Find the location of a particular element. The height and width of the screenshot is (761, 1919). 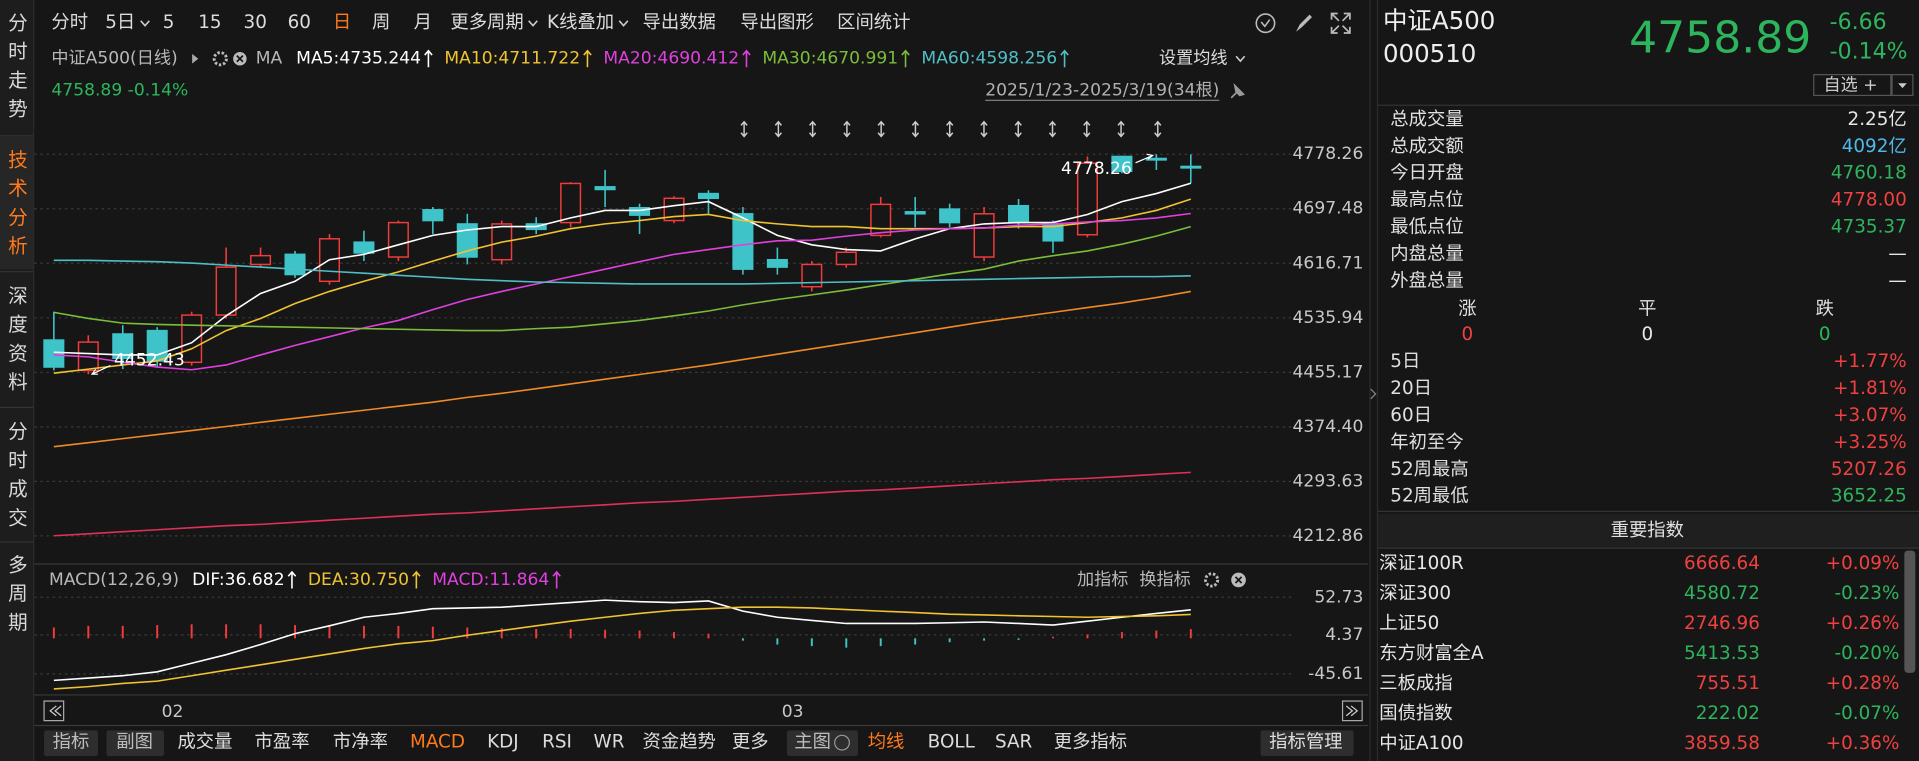

icon-help is located at coordinates (842, 742).